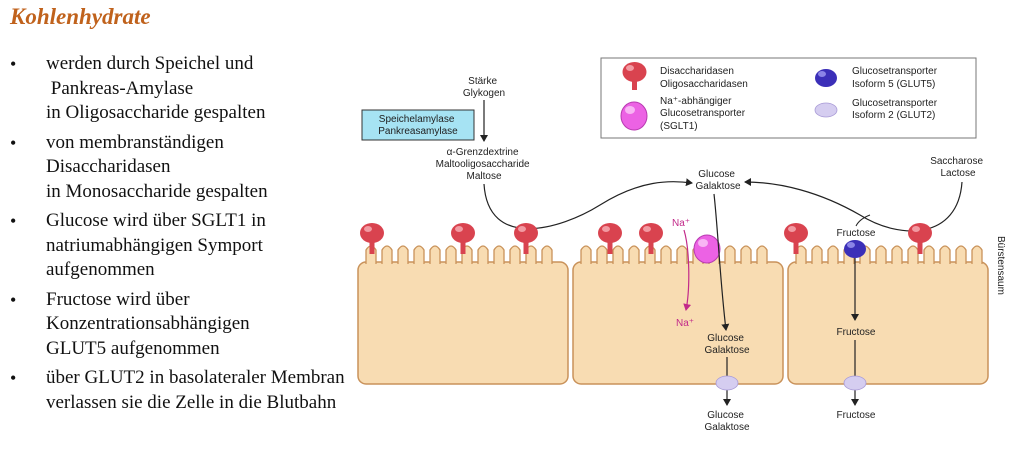  I want to click on label-fructose-top: Fructose, so click(856, 233).